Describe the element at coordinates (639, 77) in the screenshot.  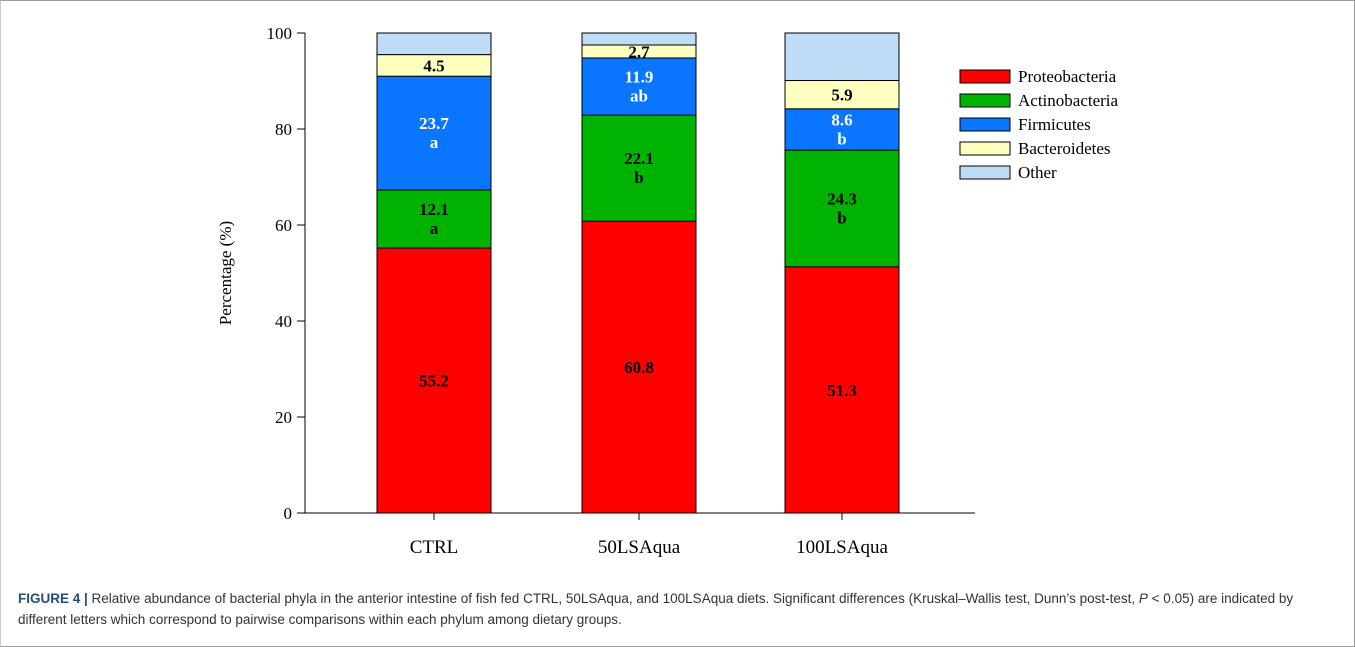
I see `data-label: 11.9` at that location.